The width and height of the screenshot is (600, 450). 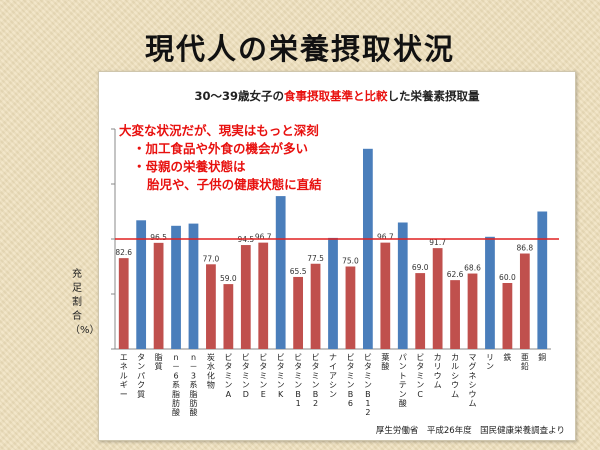 What do you see at coordinates (490, 362) in the screenshot?
I see `category-label: リン` at bounding box center [490, 362].